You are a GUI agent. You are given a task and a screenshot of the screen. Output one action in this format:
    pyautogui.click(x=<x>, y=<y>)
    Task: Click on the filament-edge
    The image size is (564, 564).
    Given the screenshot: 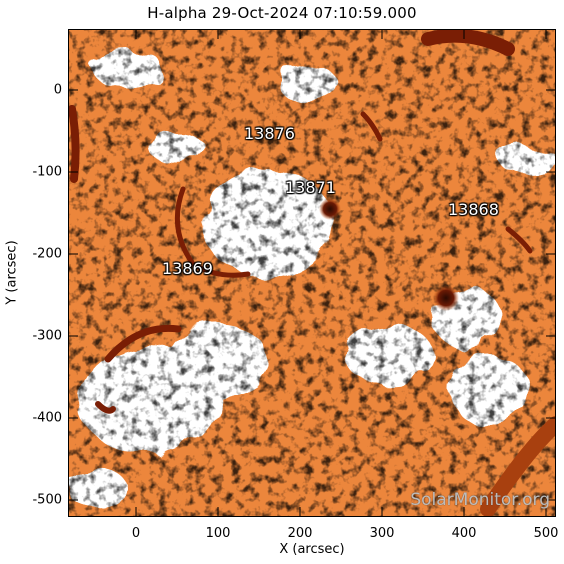 What is the action you would take?
    pyautogui.click(x=74, y=144)
    